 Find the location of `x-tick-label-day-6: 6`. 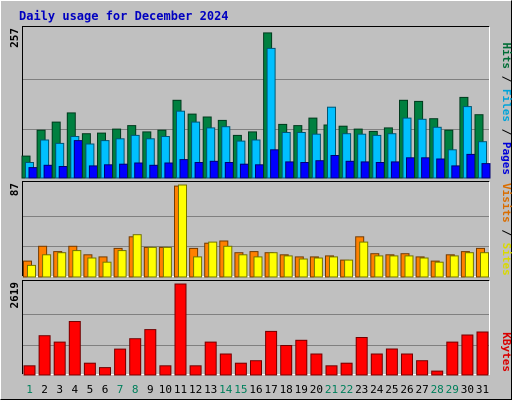

x-tick-label-day-6: 6 is located at coordinates (105, 389).